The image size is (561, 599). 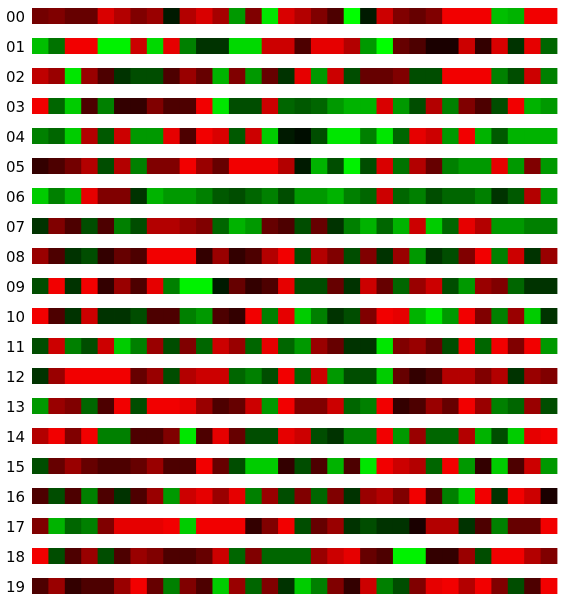 I want to click on row-label: 15, so click(x=15, y=467).